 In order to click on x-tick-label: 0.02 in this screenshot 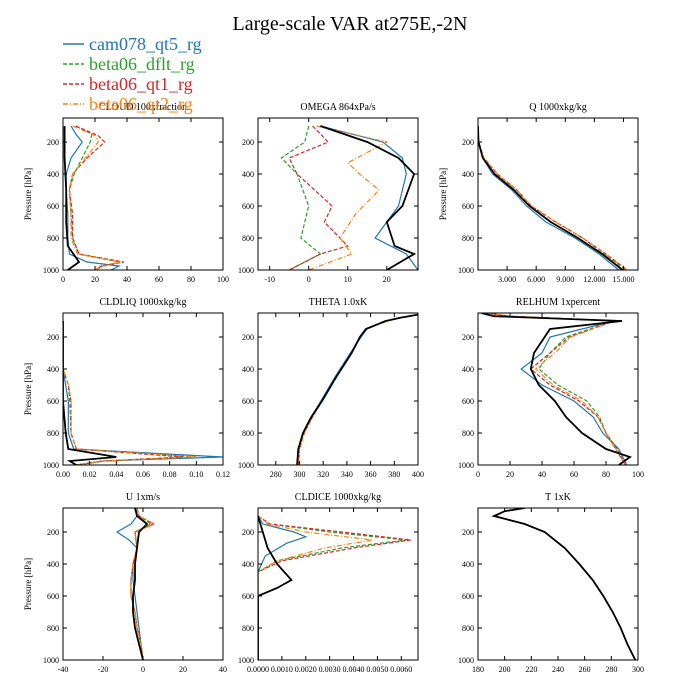, I will do `click(90, 474)`.